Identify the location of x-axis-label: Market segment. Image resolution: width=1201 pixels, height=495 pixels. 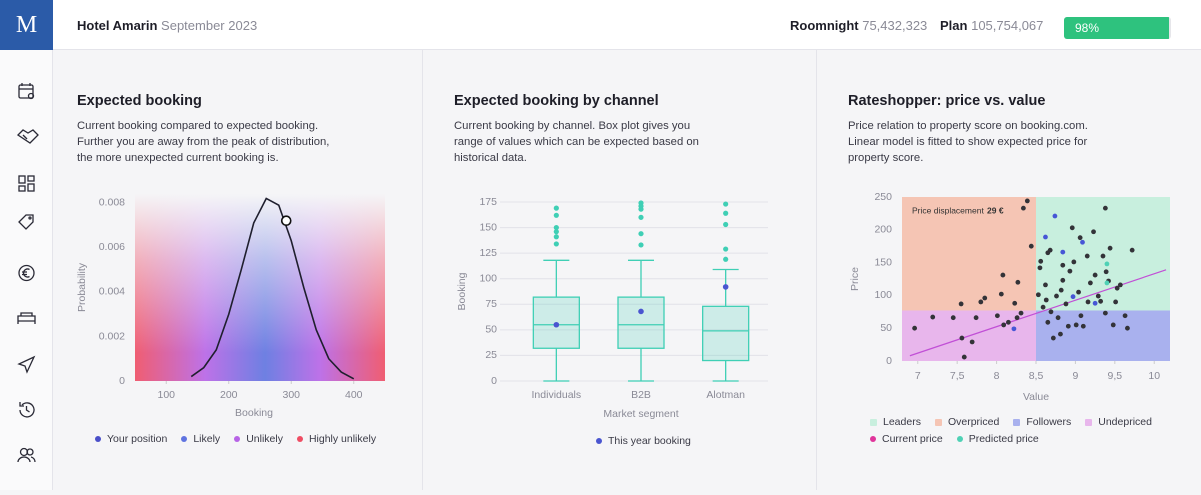
(640, 414).